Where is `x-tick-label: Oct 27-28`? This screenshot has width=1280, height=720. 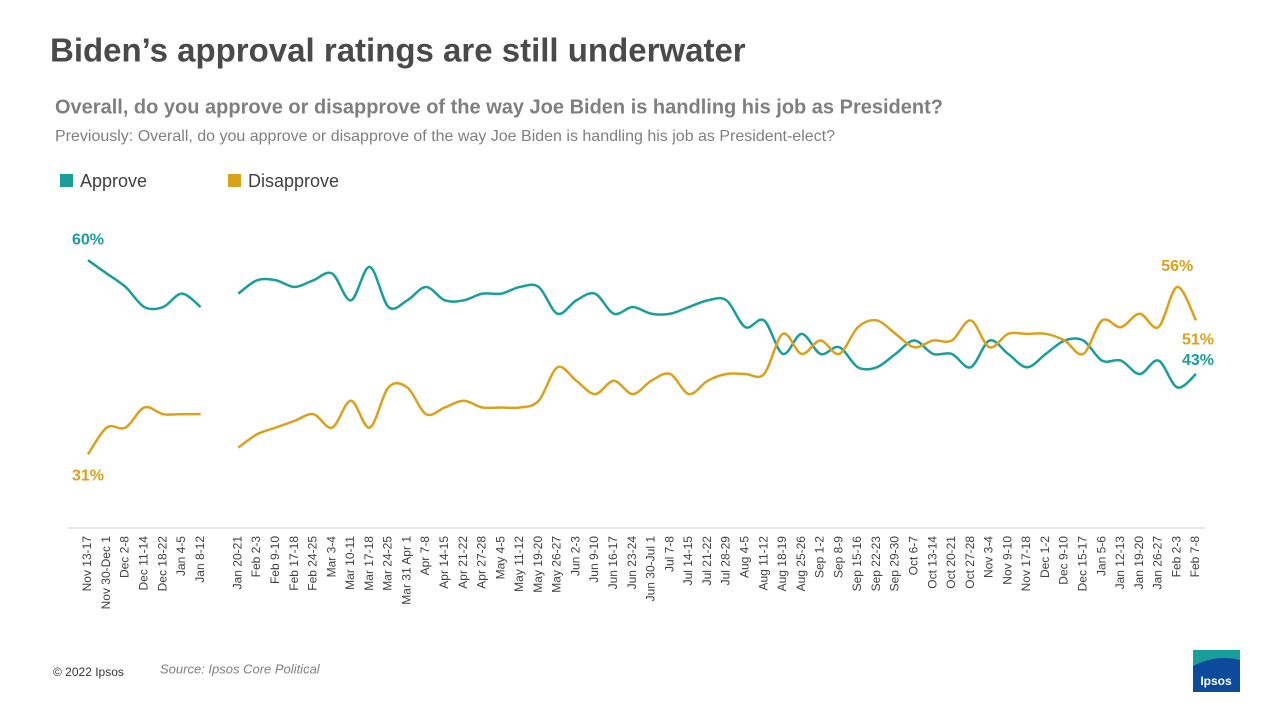
x-tick-label: Oct 27-28 is located at coordinates (970, 562).